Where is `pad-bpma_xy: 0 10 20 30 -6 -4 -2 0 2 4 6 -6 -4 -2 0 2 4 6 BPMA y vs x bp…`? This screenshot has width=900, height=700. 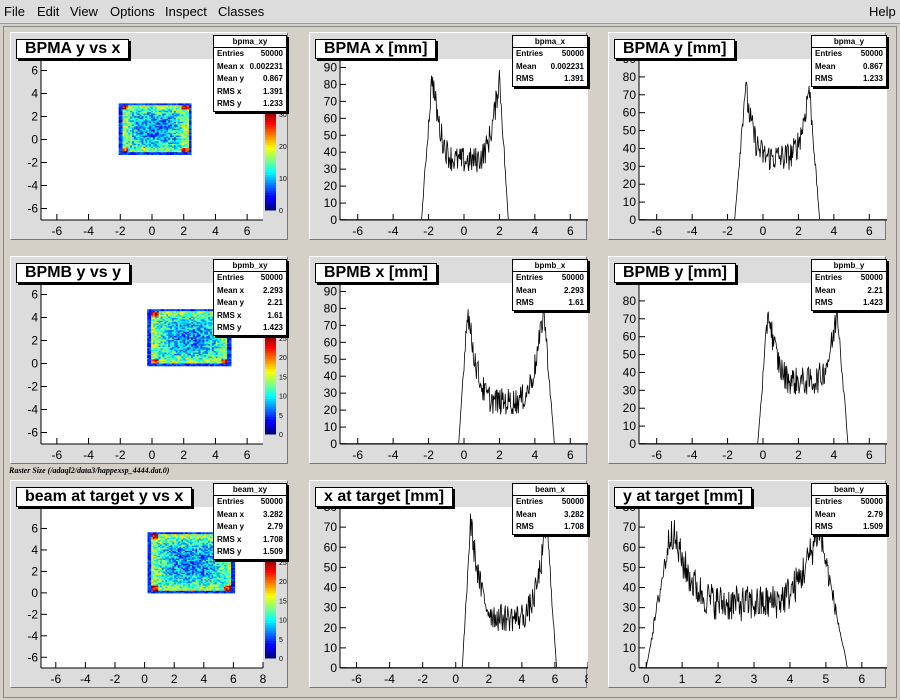
pad-bpma_xy: 0 10 20 30 -6 -4 -2 0 2 4 6 -6 -4 -2 0 2 4 6 BPMA y vs x bp… is located at coordinates (149, 136).